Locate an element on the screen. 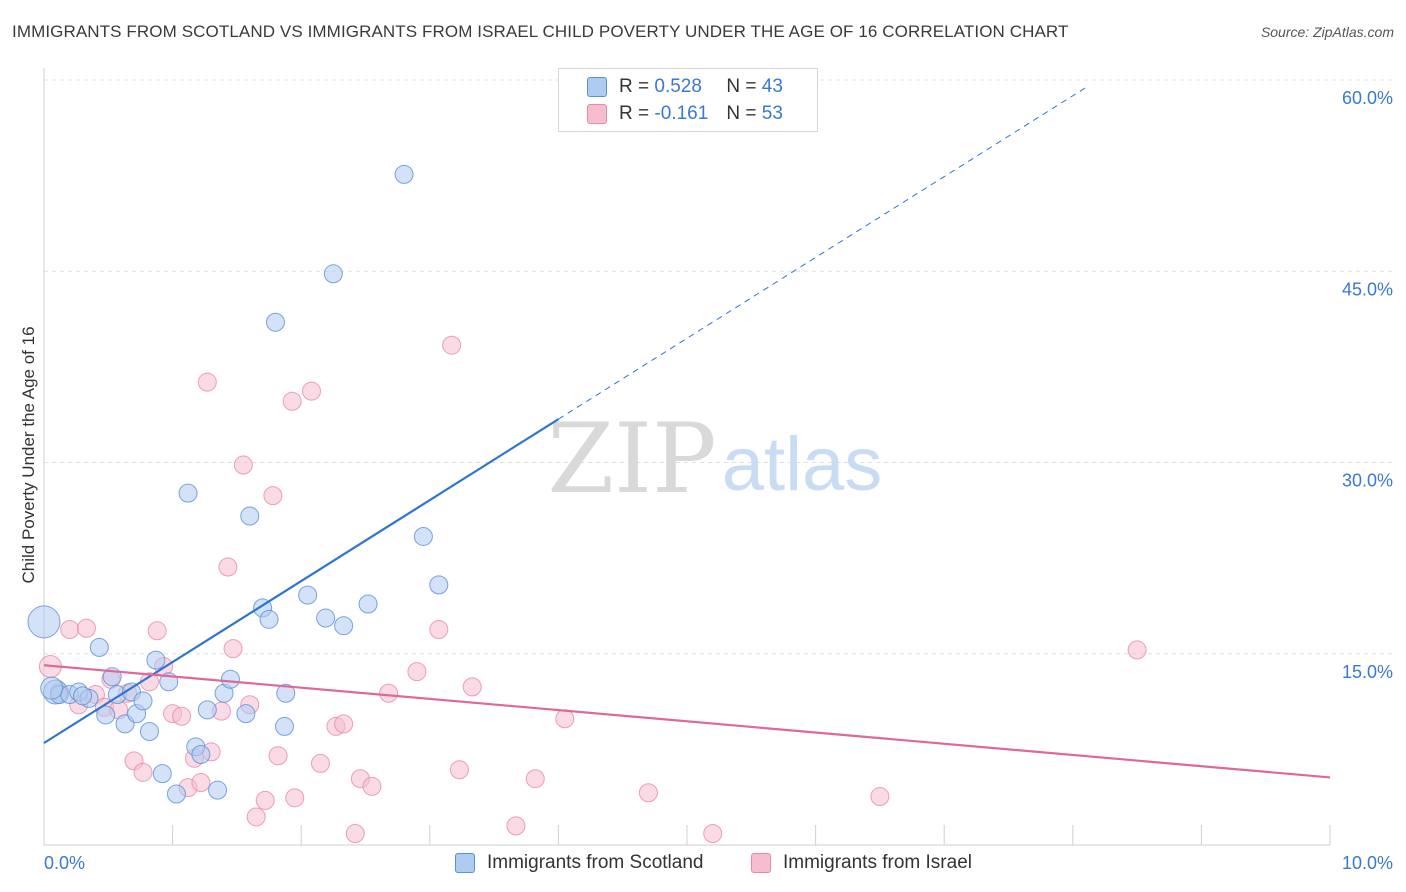 Image resolution: width=1406 pixels, height=892 pixels. correlation-legend: R = 0.528 N = 43 R = -0.161 N = 53 is located at coordinates (688, 100).